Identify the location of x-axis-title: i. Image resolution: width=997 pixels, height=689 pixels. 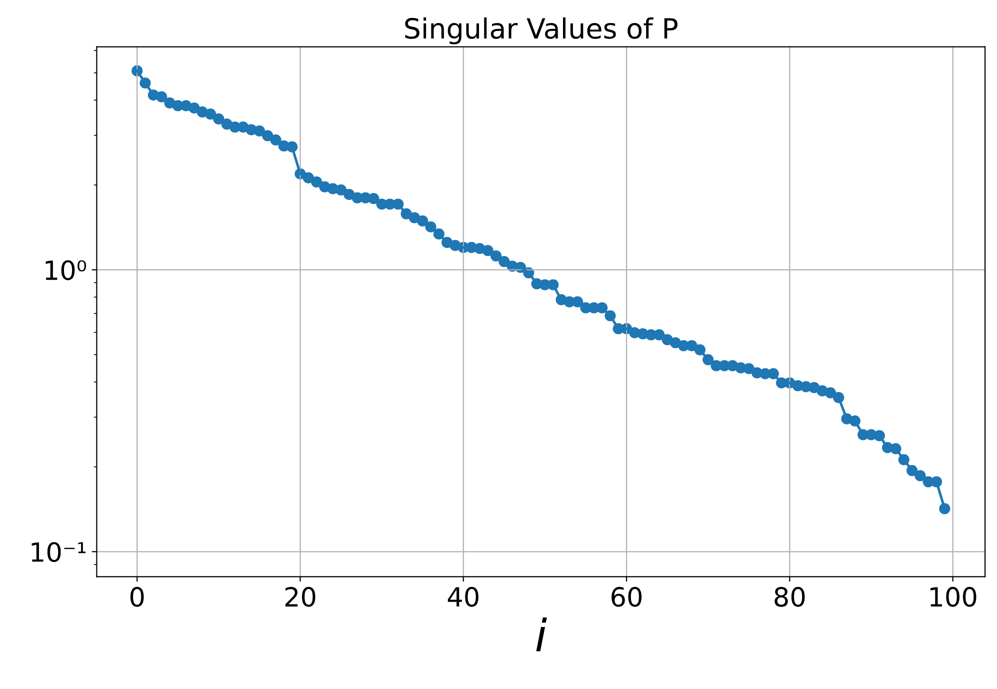
(541, 635).